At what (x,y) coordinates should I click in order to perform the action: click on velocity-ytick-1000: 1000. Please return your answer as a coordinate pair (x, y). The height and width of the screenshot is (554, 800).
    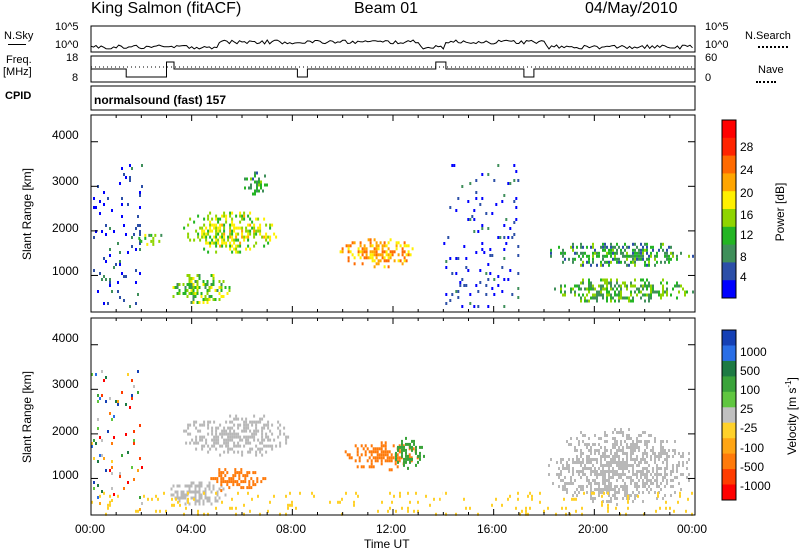
    Looking at the image, I should click on (65, 475).